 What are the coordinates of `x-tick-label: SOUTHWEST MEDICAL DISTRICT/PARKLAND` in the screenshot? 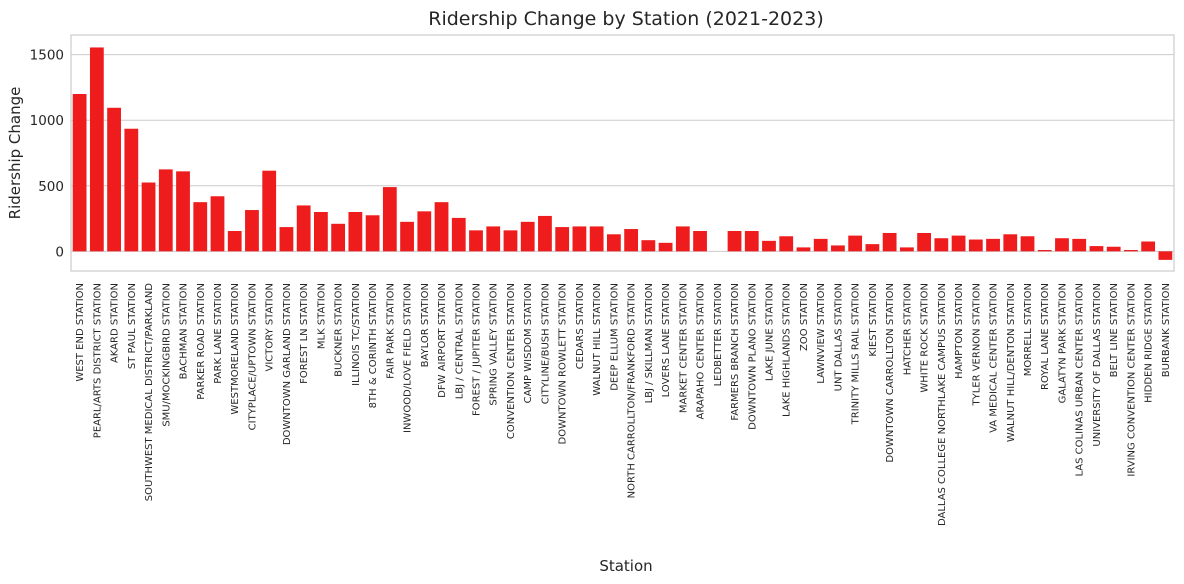 It's located at (149, 392).